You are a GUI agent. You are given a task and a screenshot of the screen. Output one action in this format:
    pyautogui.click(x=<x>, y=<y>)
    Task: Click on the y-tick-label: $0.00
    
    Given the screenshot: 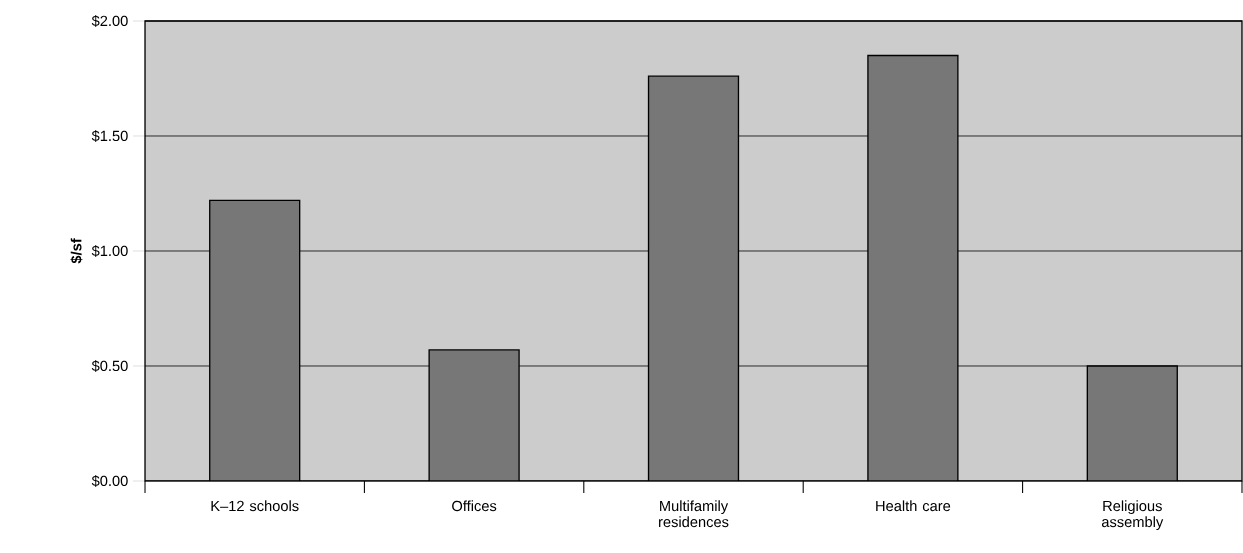 What is the action you would take?
    pyautogui.click(x=109, y=481)
    